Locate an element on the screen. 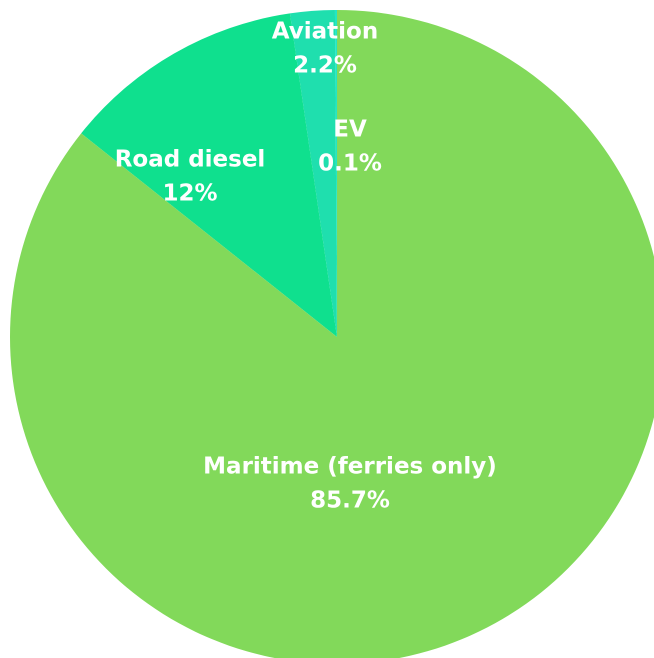  slice-value-label: 12% is located at coordinates (189, 194).